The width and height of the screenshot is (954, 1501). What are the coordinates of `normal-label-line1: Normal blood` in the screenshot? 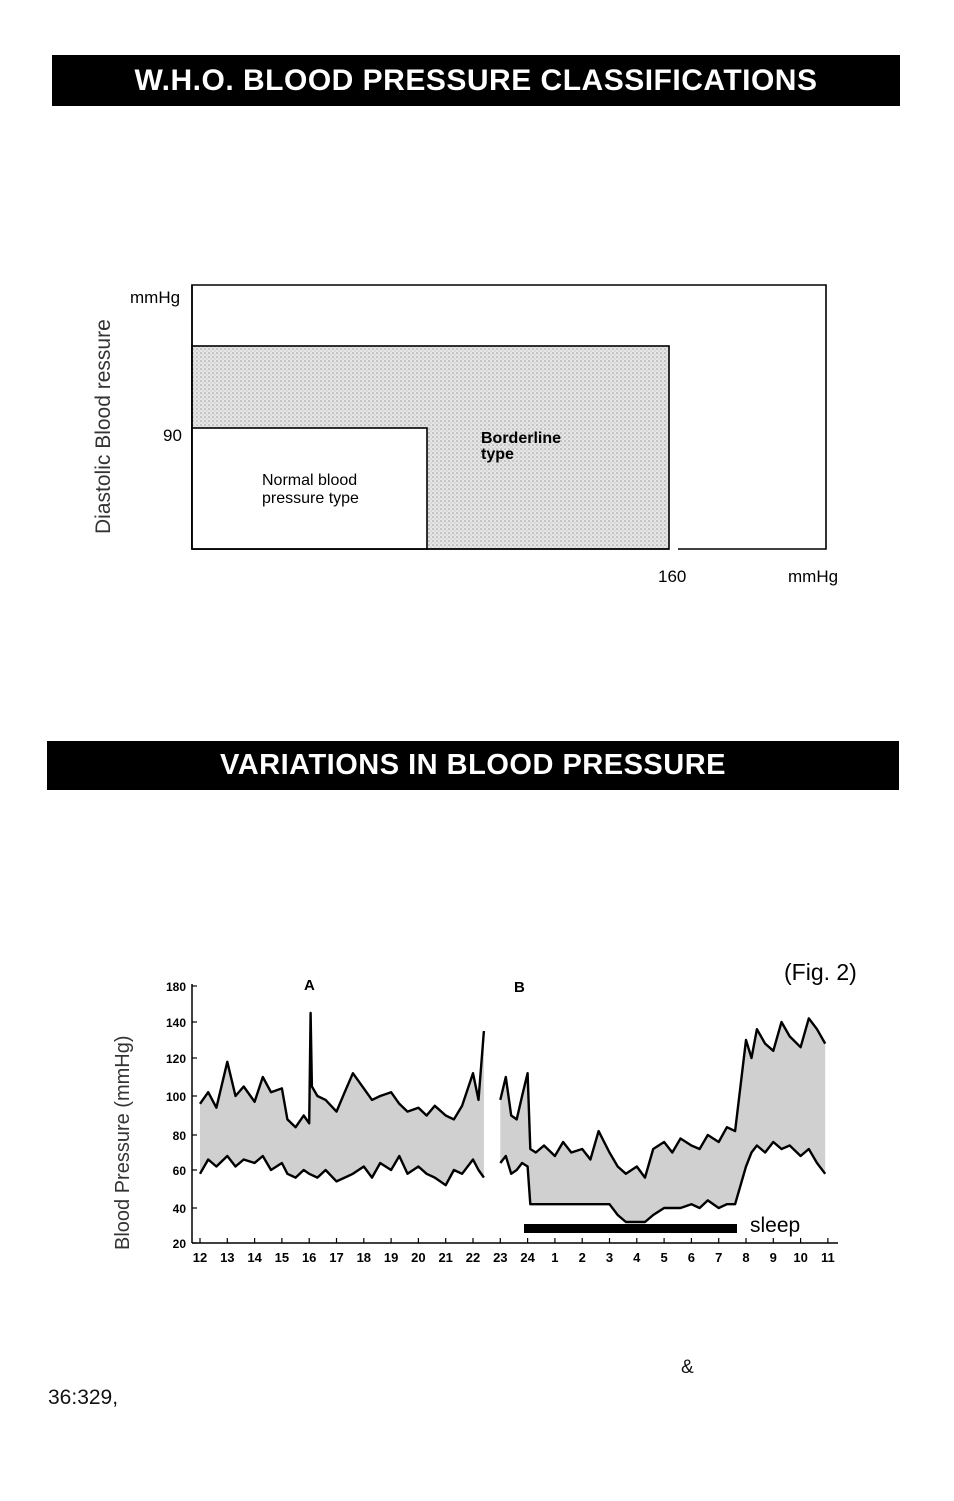 It's located at (309, 480).